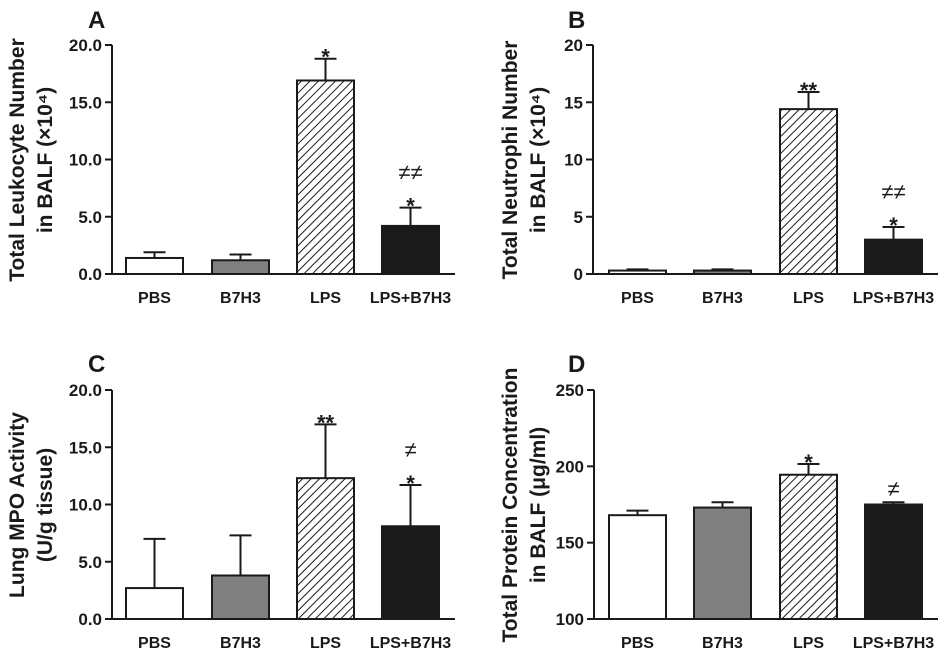 This screenshot has height=663, width=946. I want to click on y-tick-label: 0, so click(578, 274).